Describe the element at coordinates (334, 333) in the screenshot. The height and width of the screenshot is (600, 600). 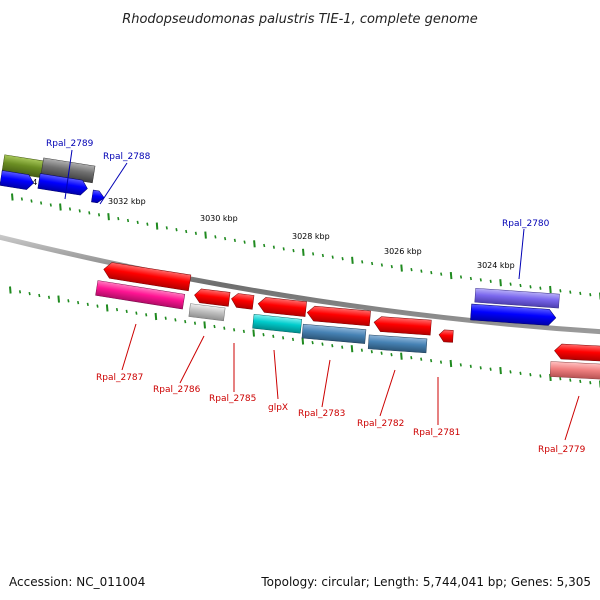
I see `gene-rpal-2783-steel` at that location.